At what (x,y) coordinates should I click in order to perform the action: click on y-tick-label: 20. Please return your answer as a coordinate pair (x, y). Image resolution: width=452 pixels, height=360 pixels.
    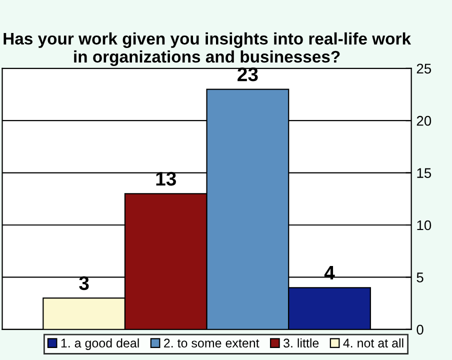
    Looking at the image, I should click on (424, 121).